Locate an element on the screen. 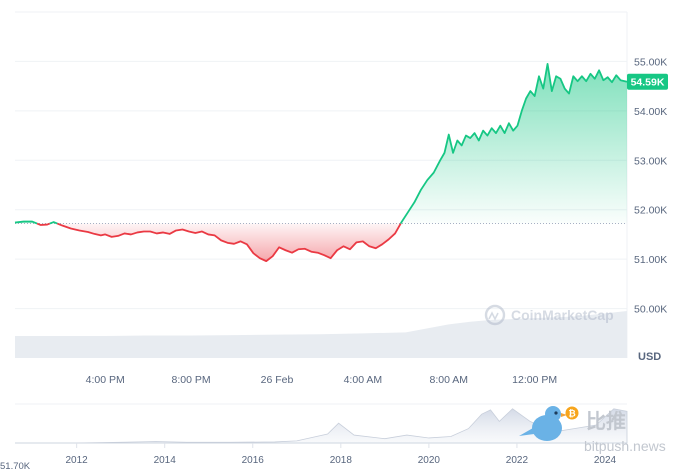 This screenshot has width=700, height=475. x-tick-label: 4:00 PM is located at coordinates (105, 380).